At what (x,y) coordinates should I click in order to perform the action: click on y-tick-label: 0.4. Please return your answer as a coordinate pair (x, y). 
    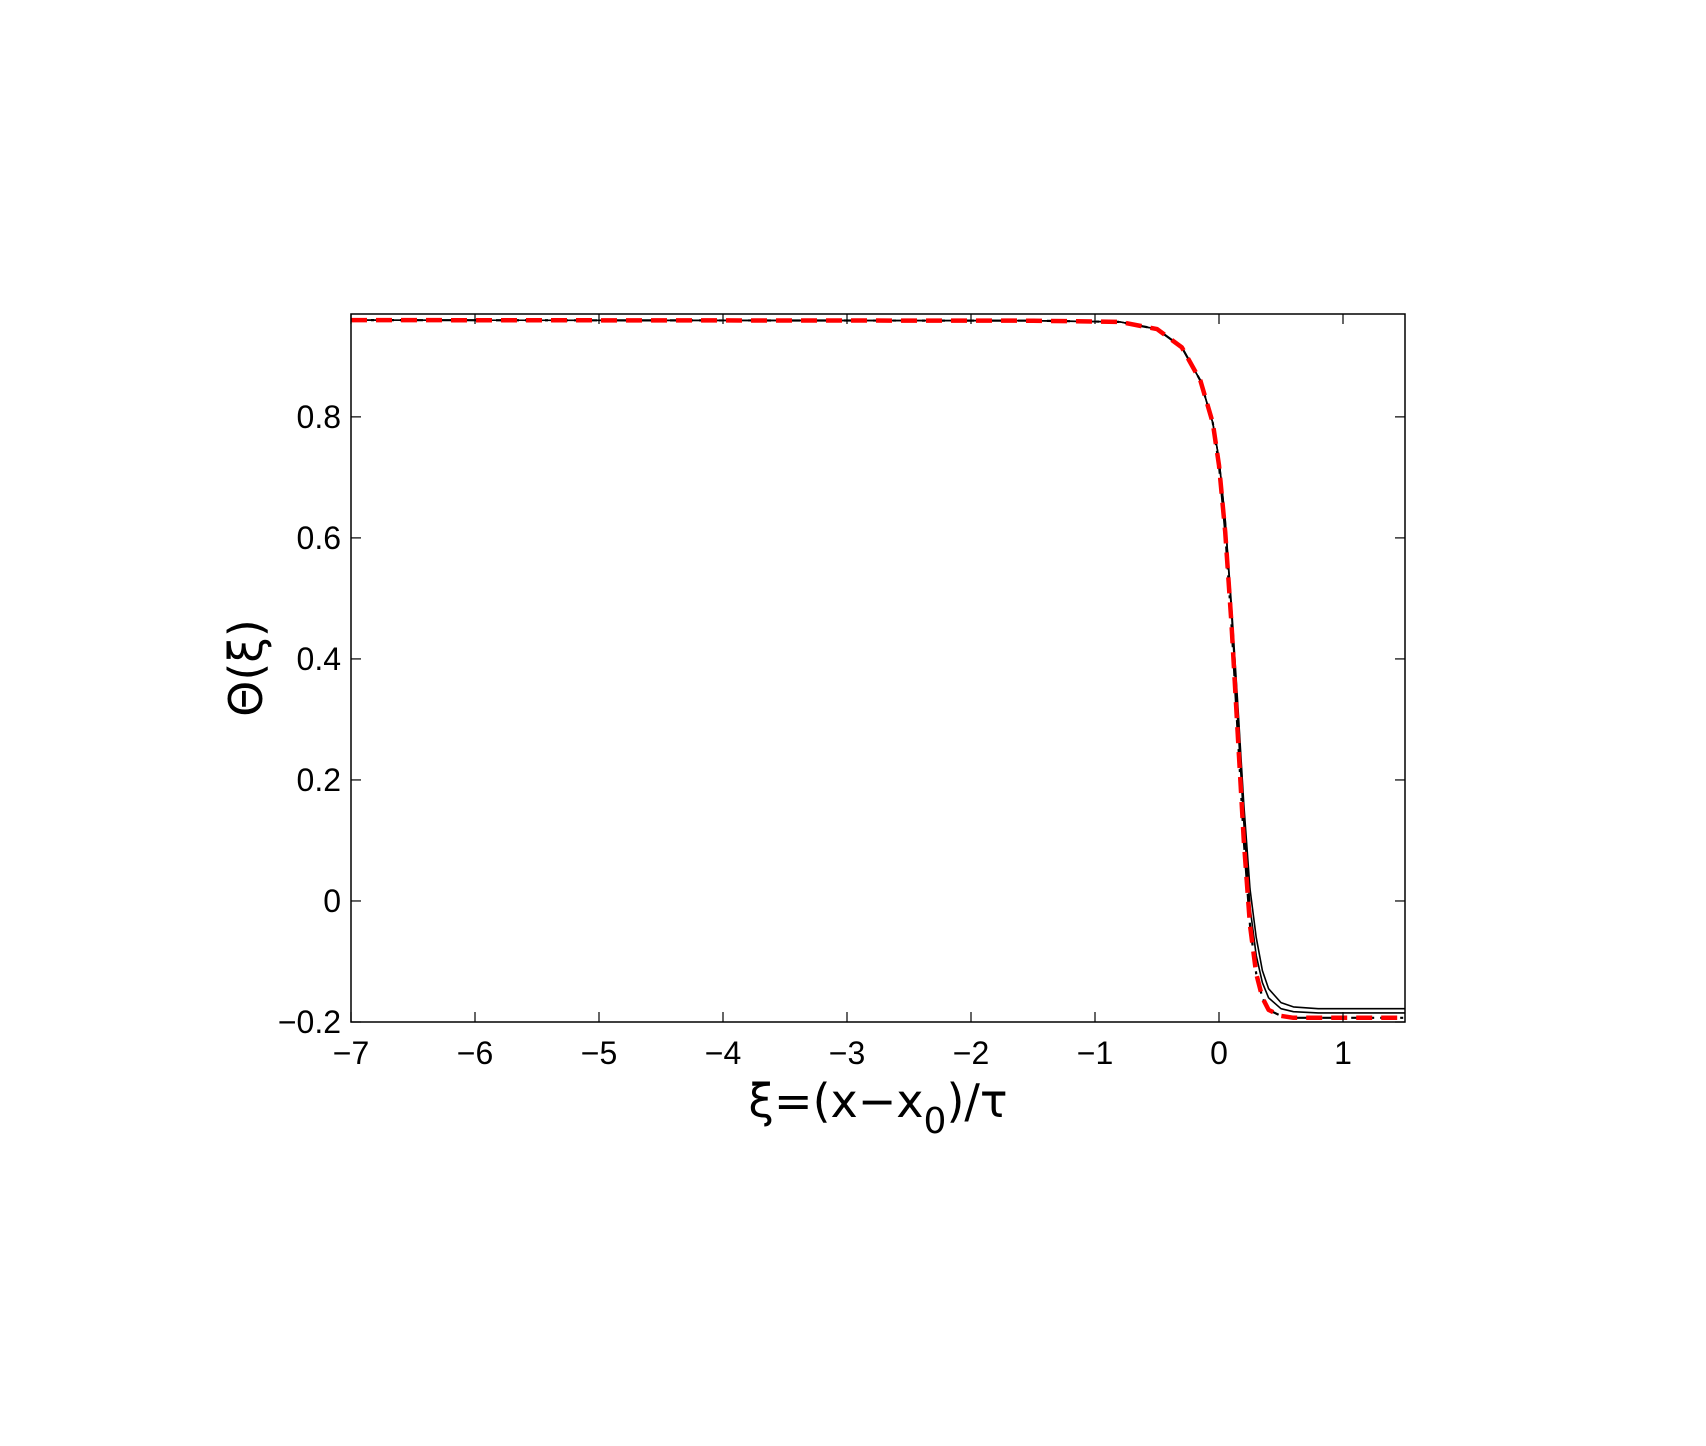
    Looking at the image, I should click on (319, 659).